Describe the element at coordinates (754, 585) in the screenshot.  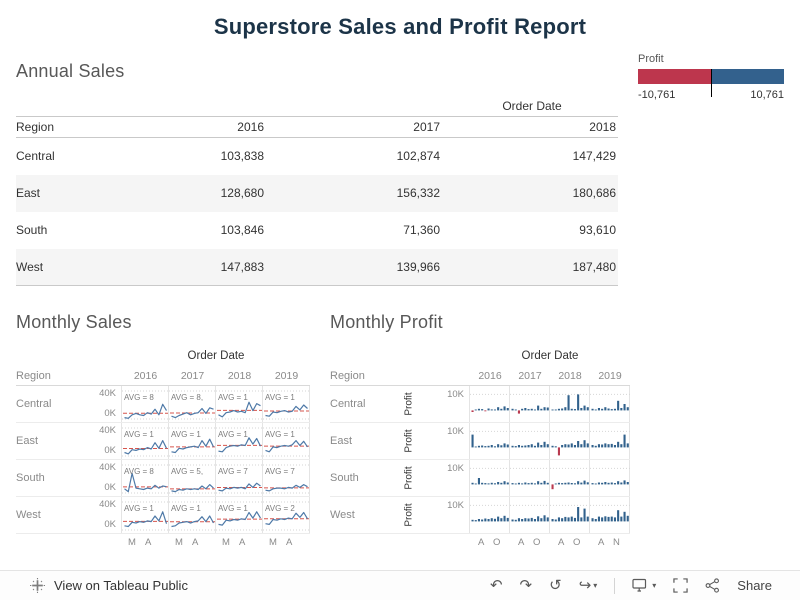
I see `share-label: Share` at that location.